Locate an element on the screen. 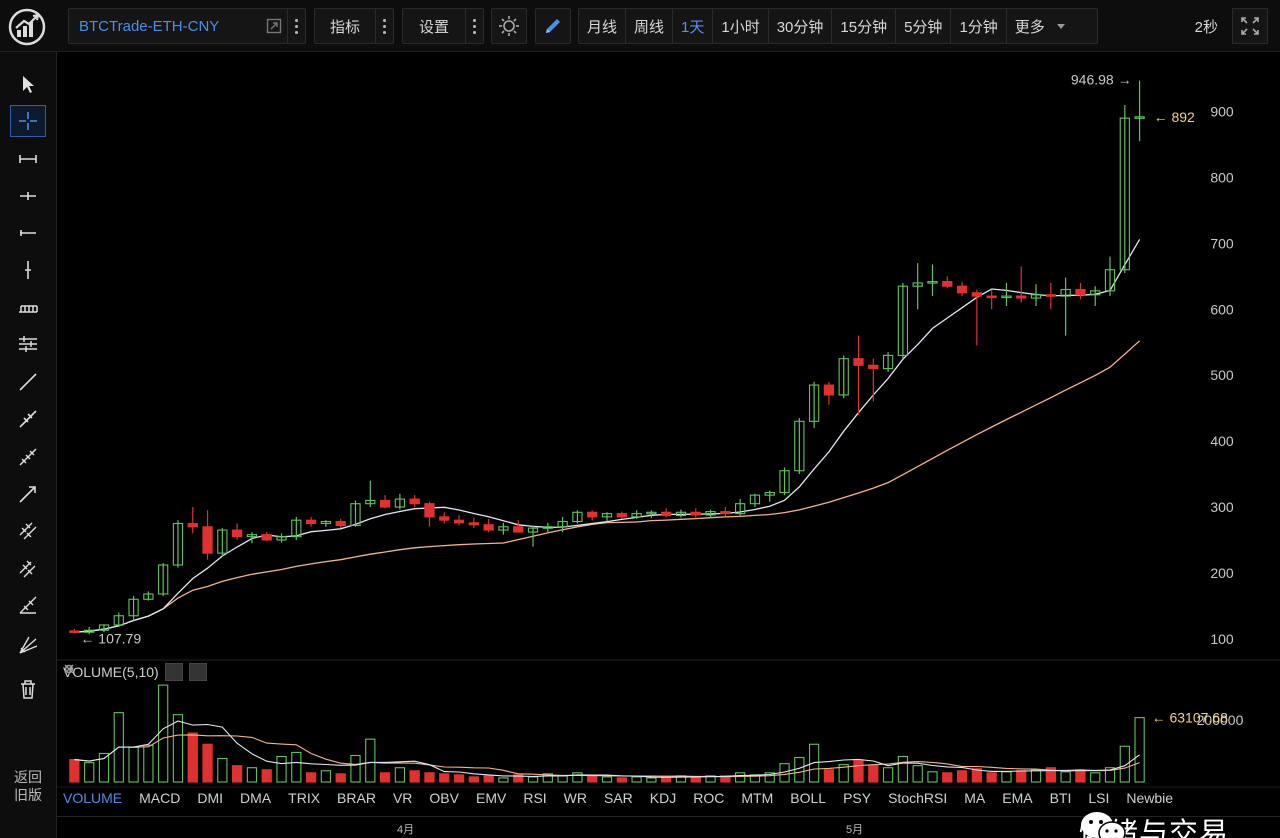  indicator-tab-0: VOLUME is located at coordinates (93, 798).